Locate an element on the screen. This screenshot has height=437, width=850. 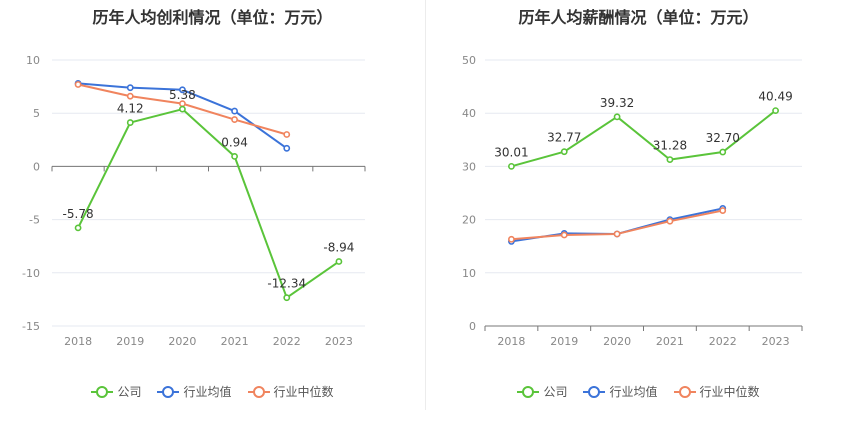
data-label: -8.94 is located at coordinates (338, 248).